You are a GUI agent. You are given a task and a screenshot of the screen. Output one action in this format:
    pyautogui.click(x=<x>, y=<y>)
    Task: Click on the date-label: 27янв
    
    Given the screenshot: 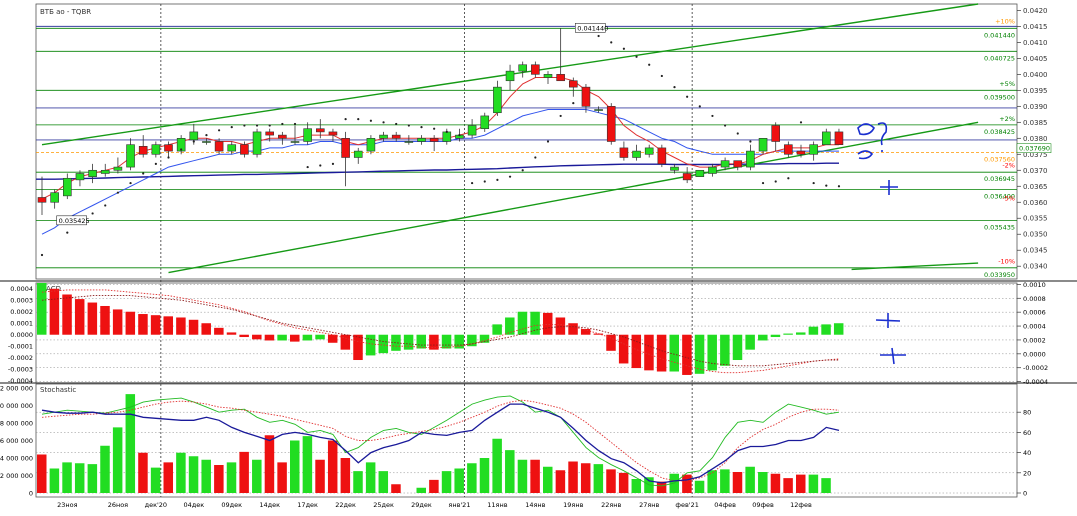 What is the action you would take?
    pyautogui.click(x=649, y=505)
    